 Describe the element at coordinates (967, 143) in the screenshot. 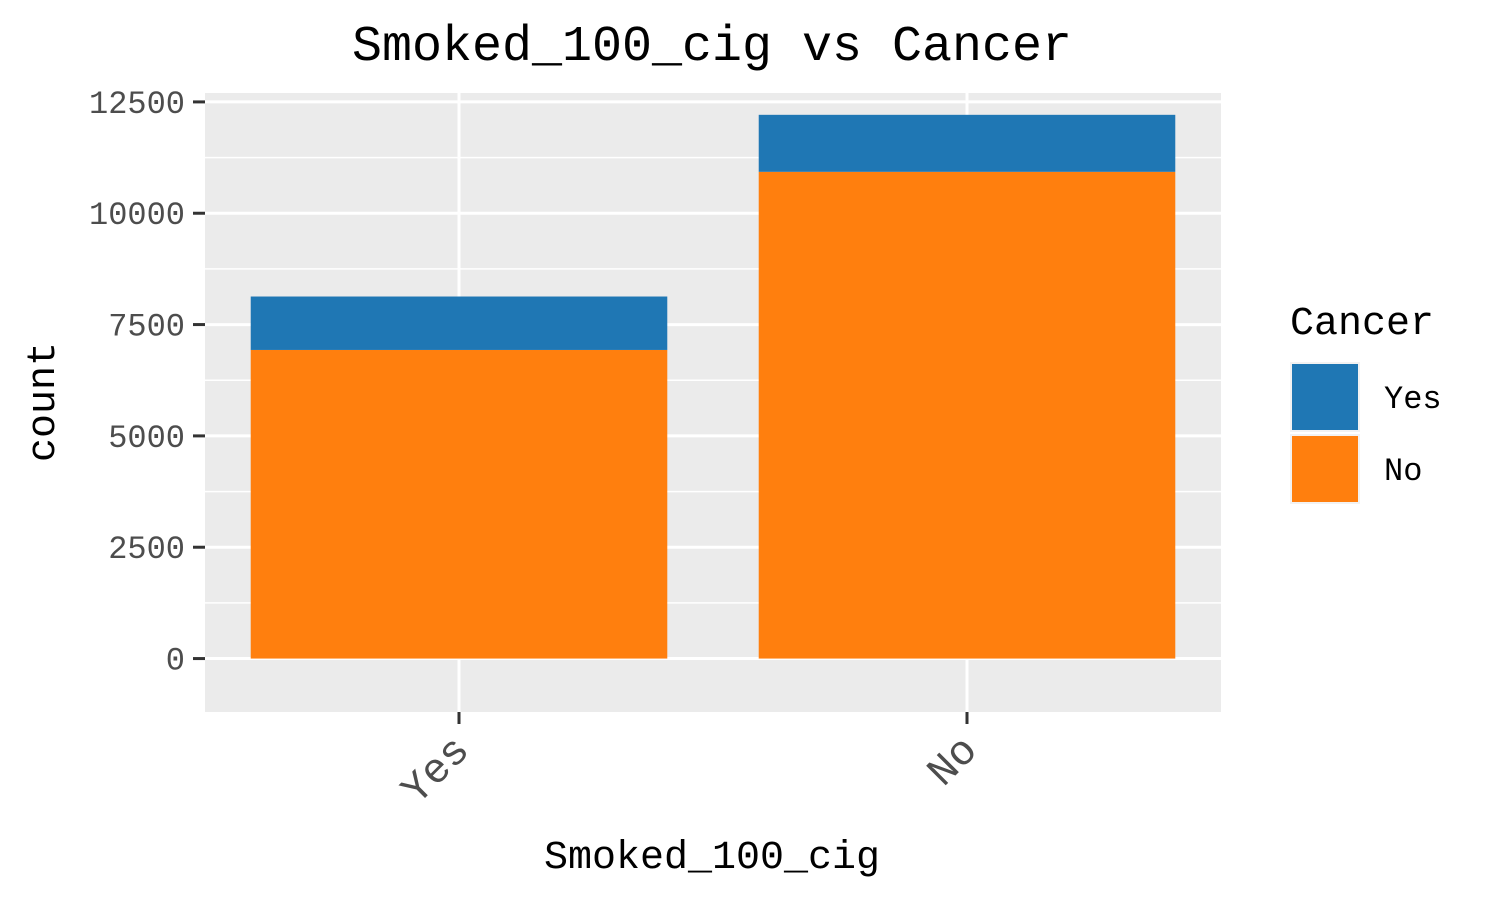

I see `bar-no-yes` at that location.